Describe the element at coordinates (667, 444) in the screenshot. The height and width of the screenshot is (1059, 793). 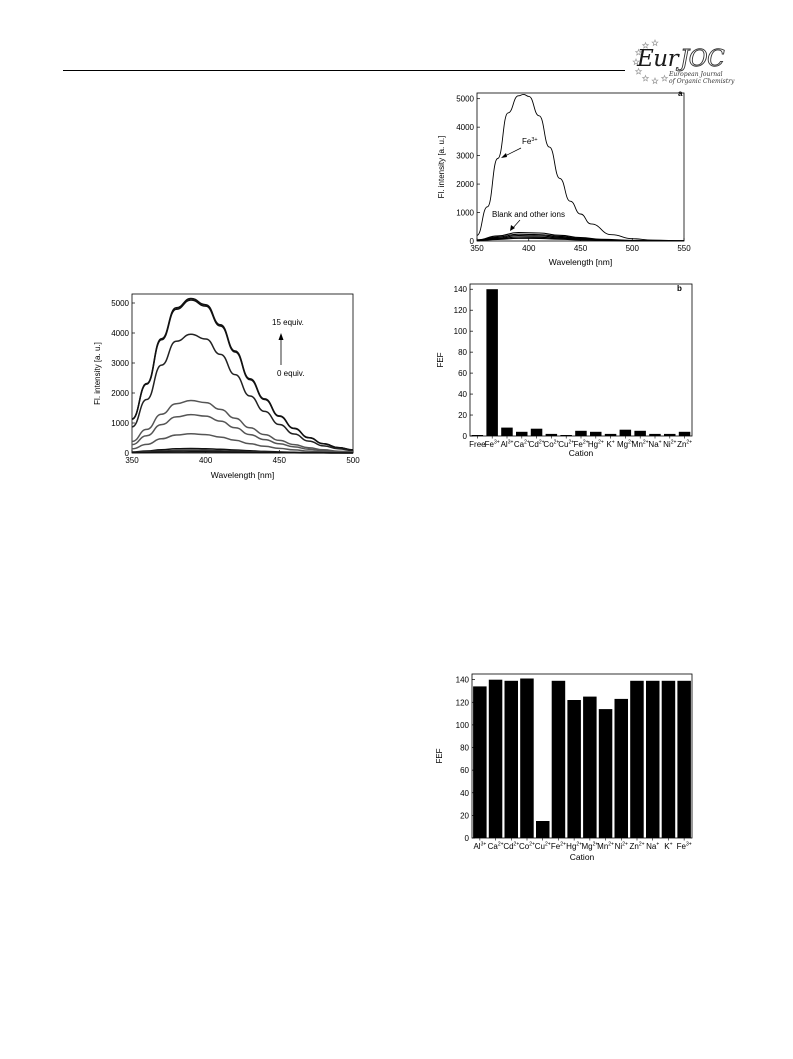
I see `category-base: Ni` at that location.